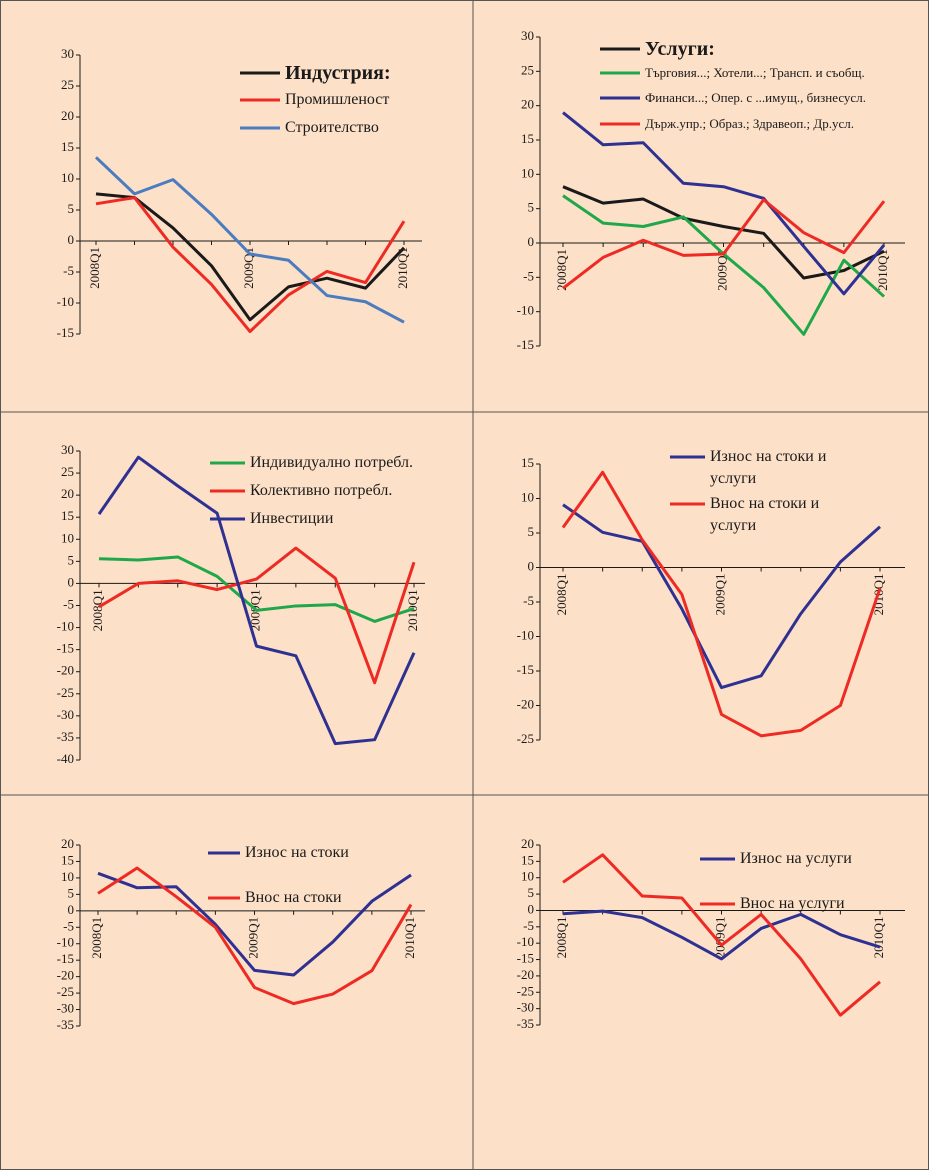 This screenshot has width=929, height=1170. I want to click on legend-label: Индивидуално потребл., so click(332, 462).